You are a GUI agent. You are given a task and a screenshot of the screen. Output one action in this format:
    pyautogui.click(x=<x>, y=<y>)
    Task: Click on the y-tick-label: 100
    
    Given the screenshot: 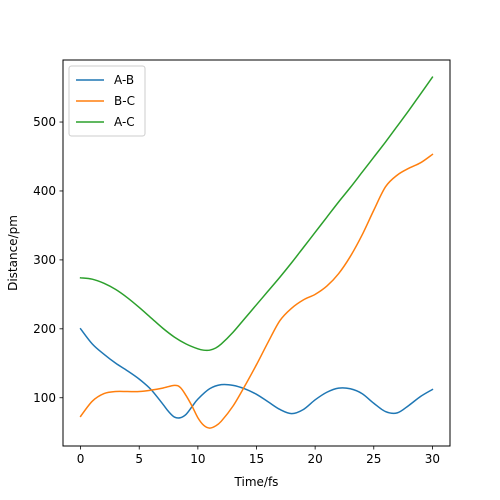 What is the action you would take?
    pyautogui.click(x=44, y=398)
    